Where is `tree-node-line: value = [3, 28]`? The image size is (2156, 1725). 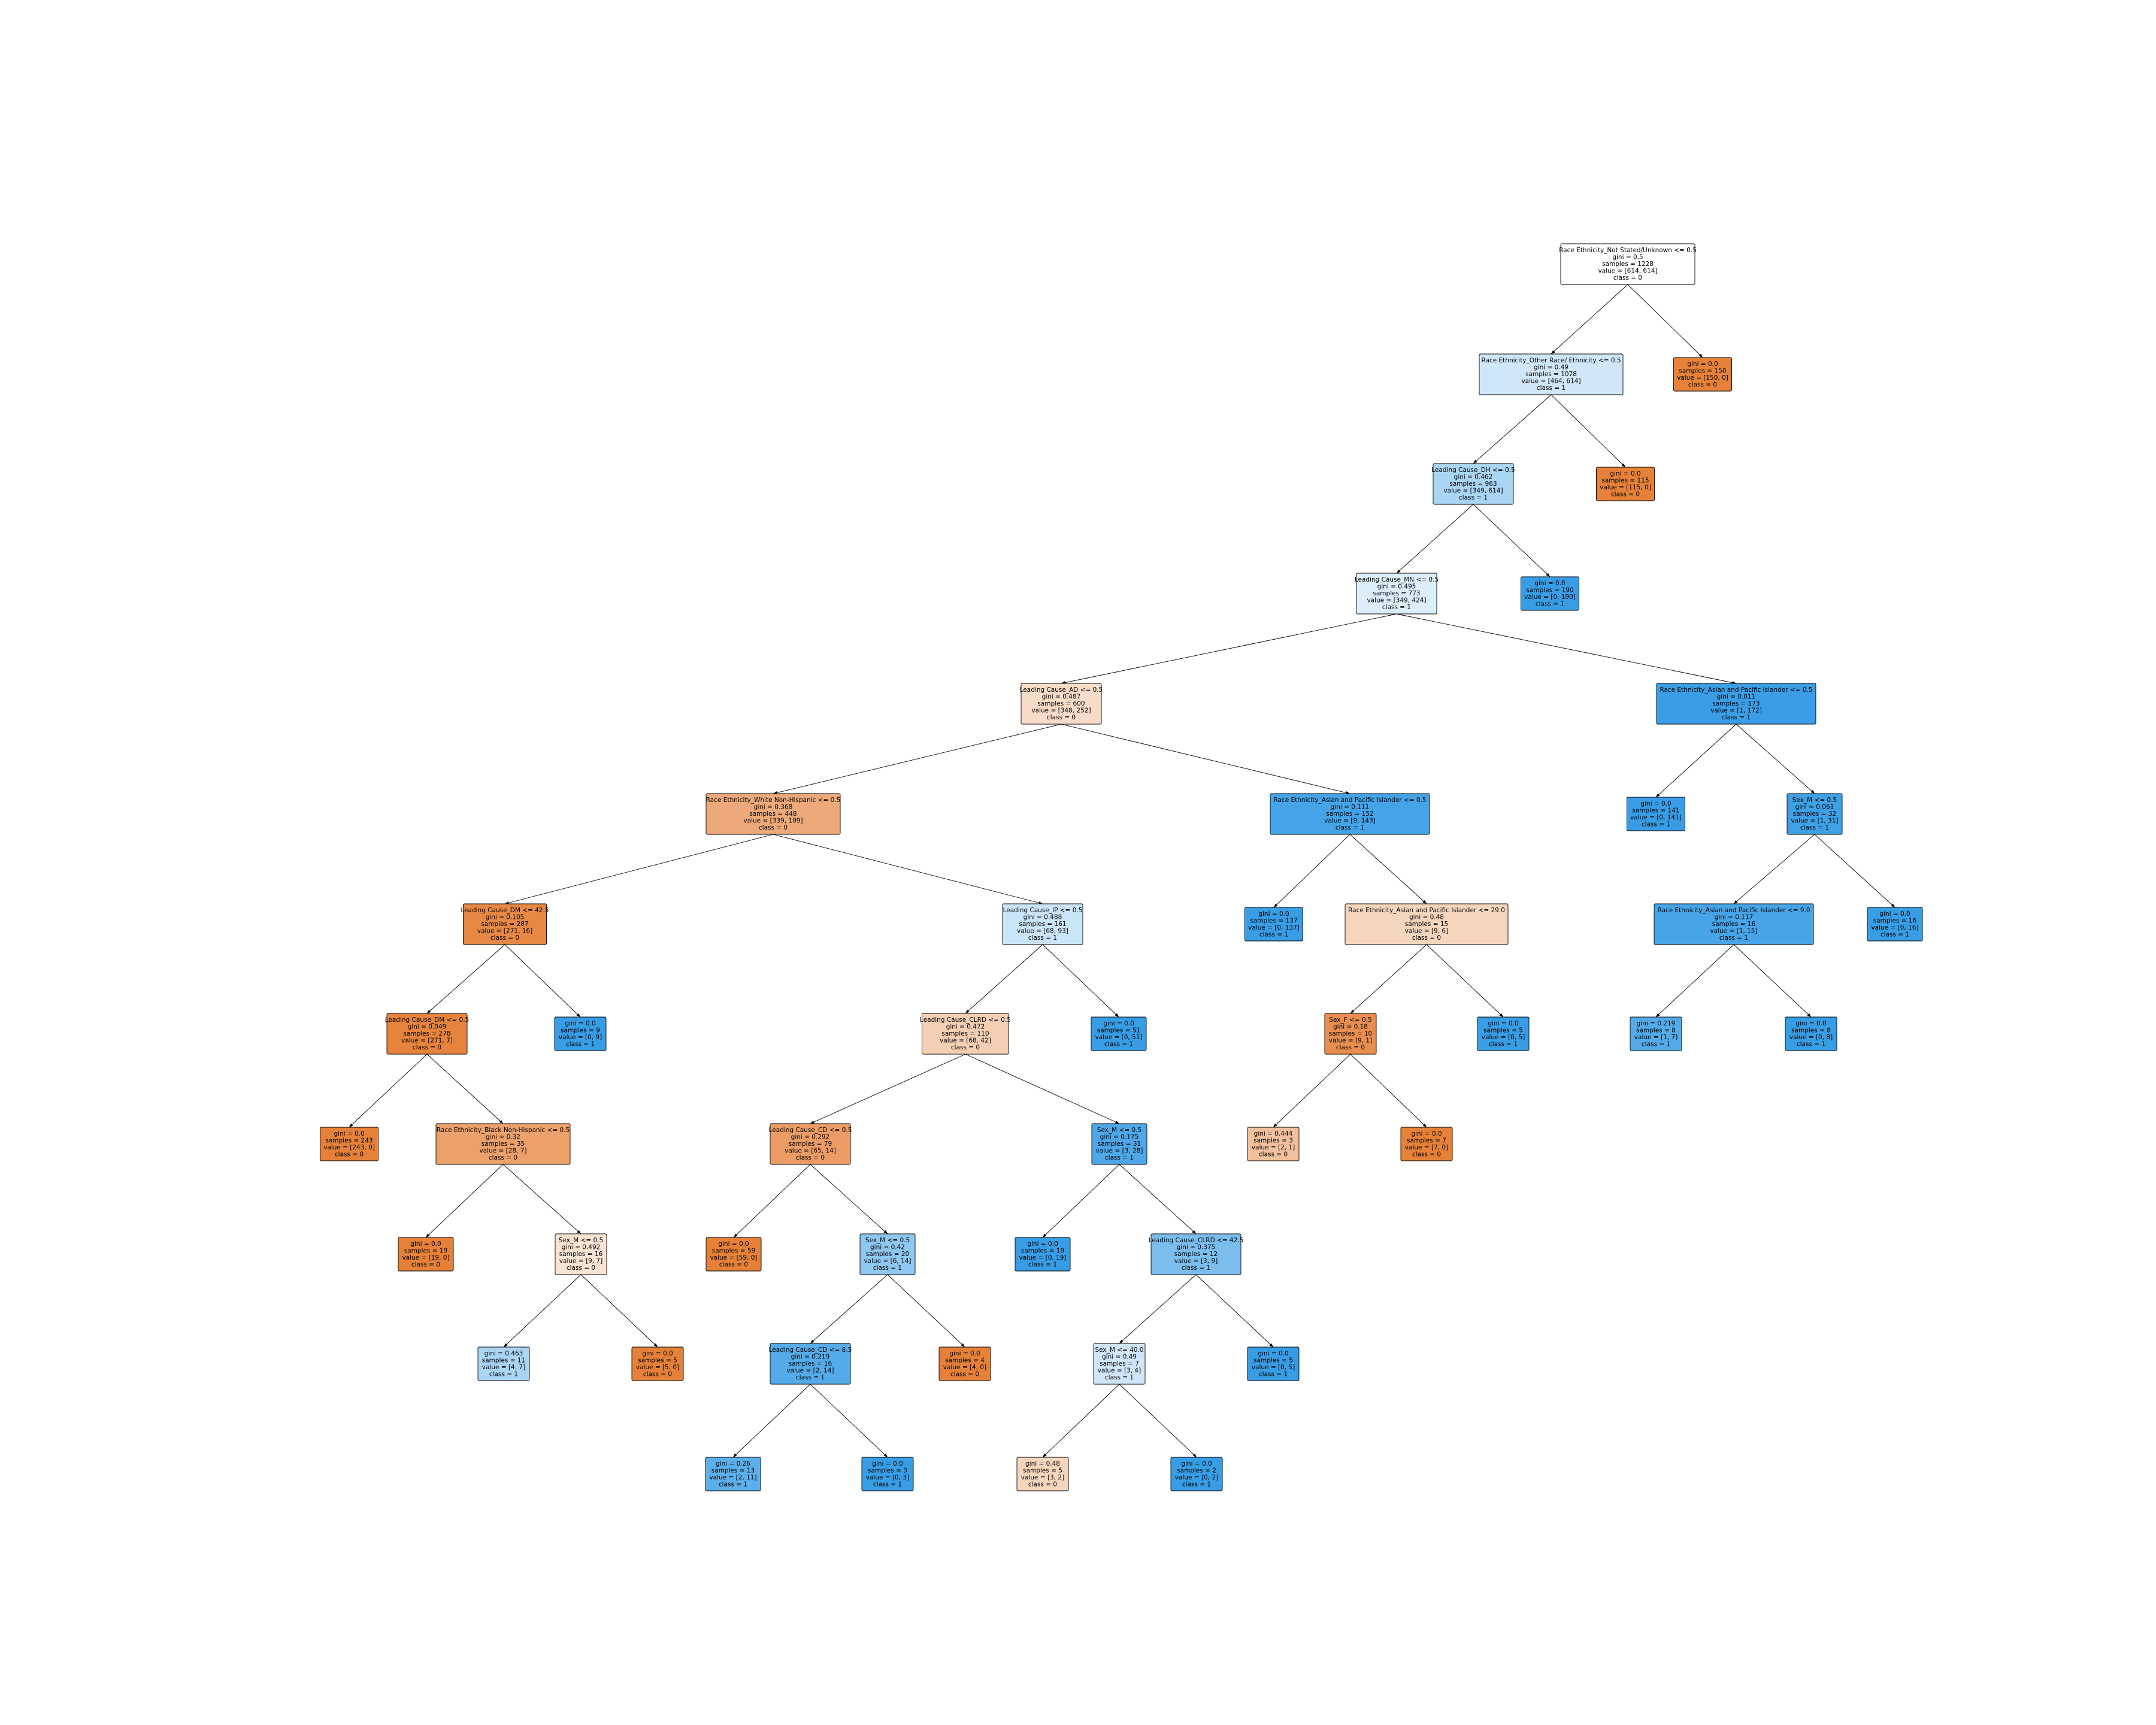
tree-node-line: value = [3, 28] is located at coordinates (1119, 1151).